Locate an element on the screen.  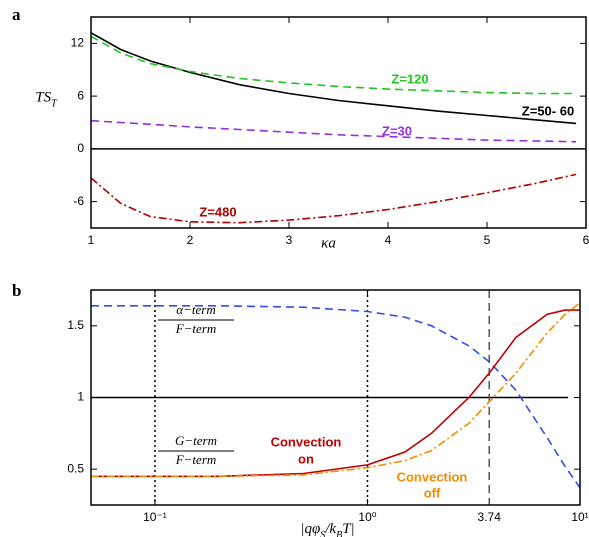
x-axis-label-part: B is located at coordinates (339, 533).